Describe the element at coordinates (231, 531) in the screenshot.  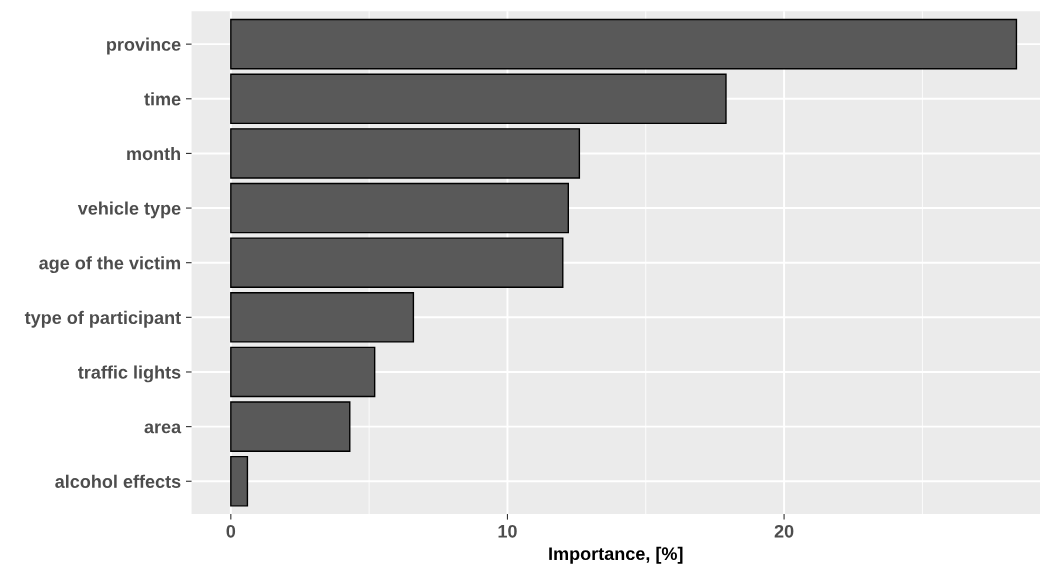
I see `x-tick-label: 0` at that location.